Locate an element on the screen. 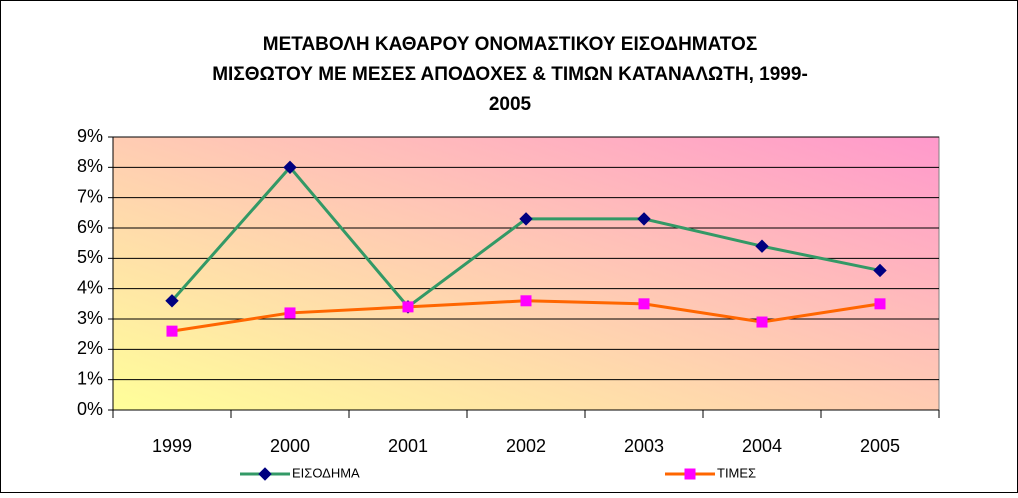 The image size is (1018, 498). x-tick-label: 2001 is located at coordinates (408, 446).